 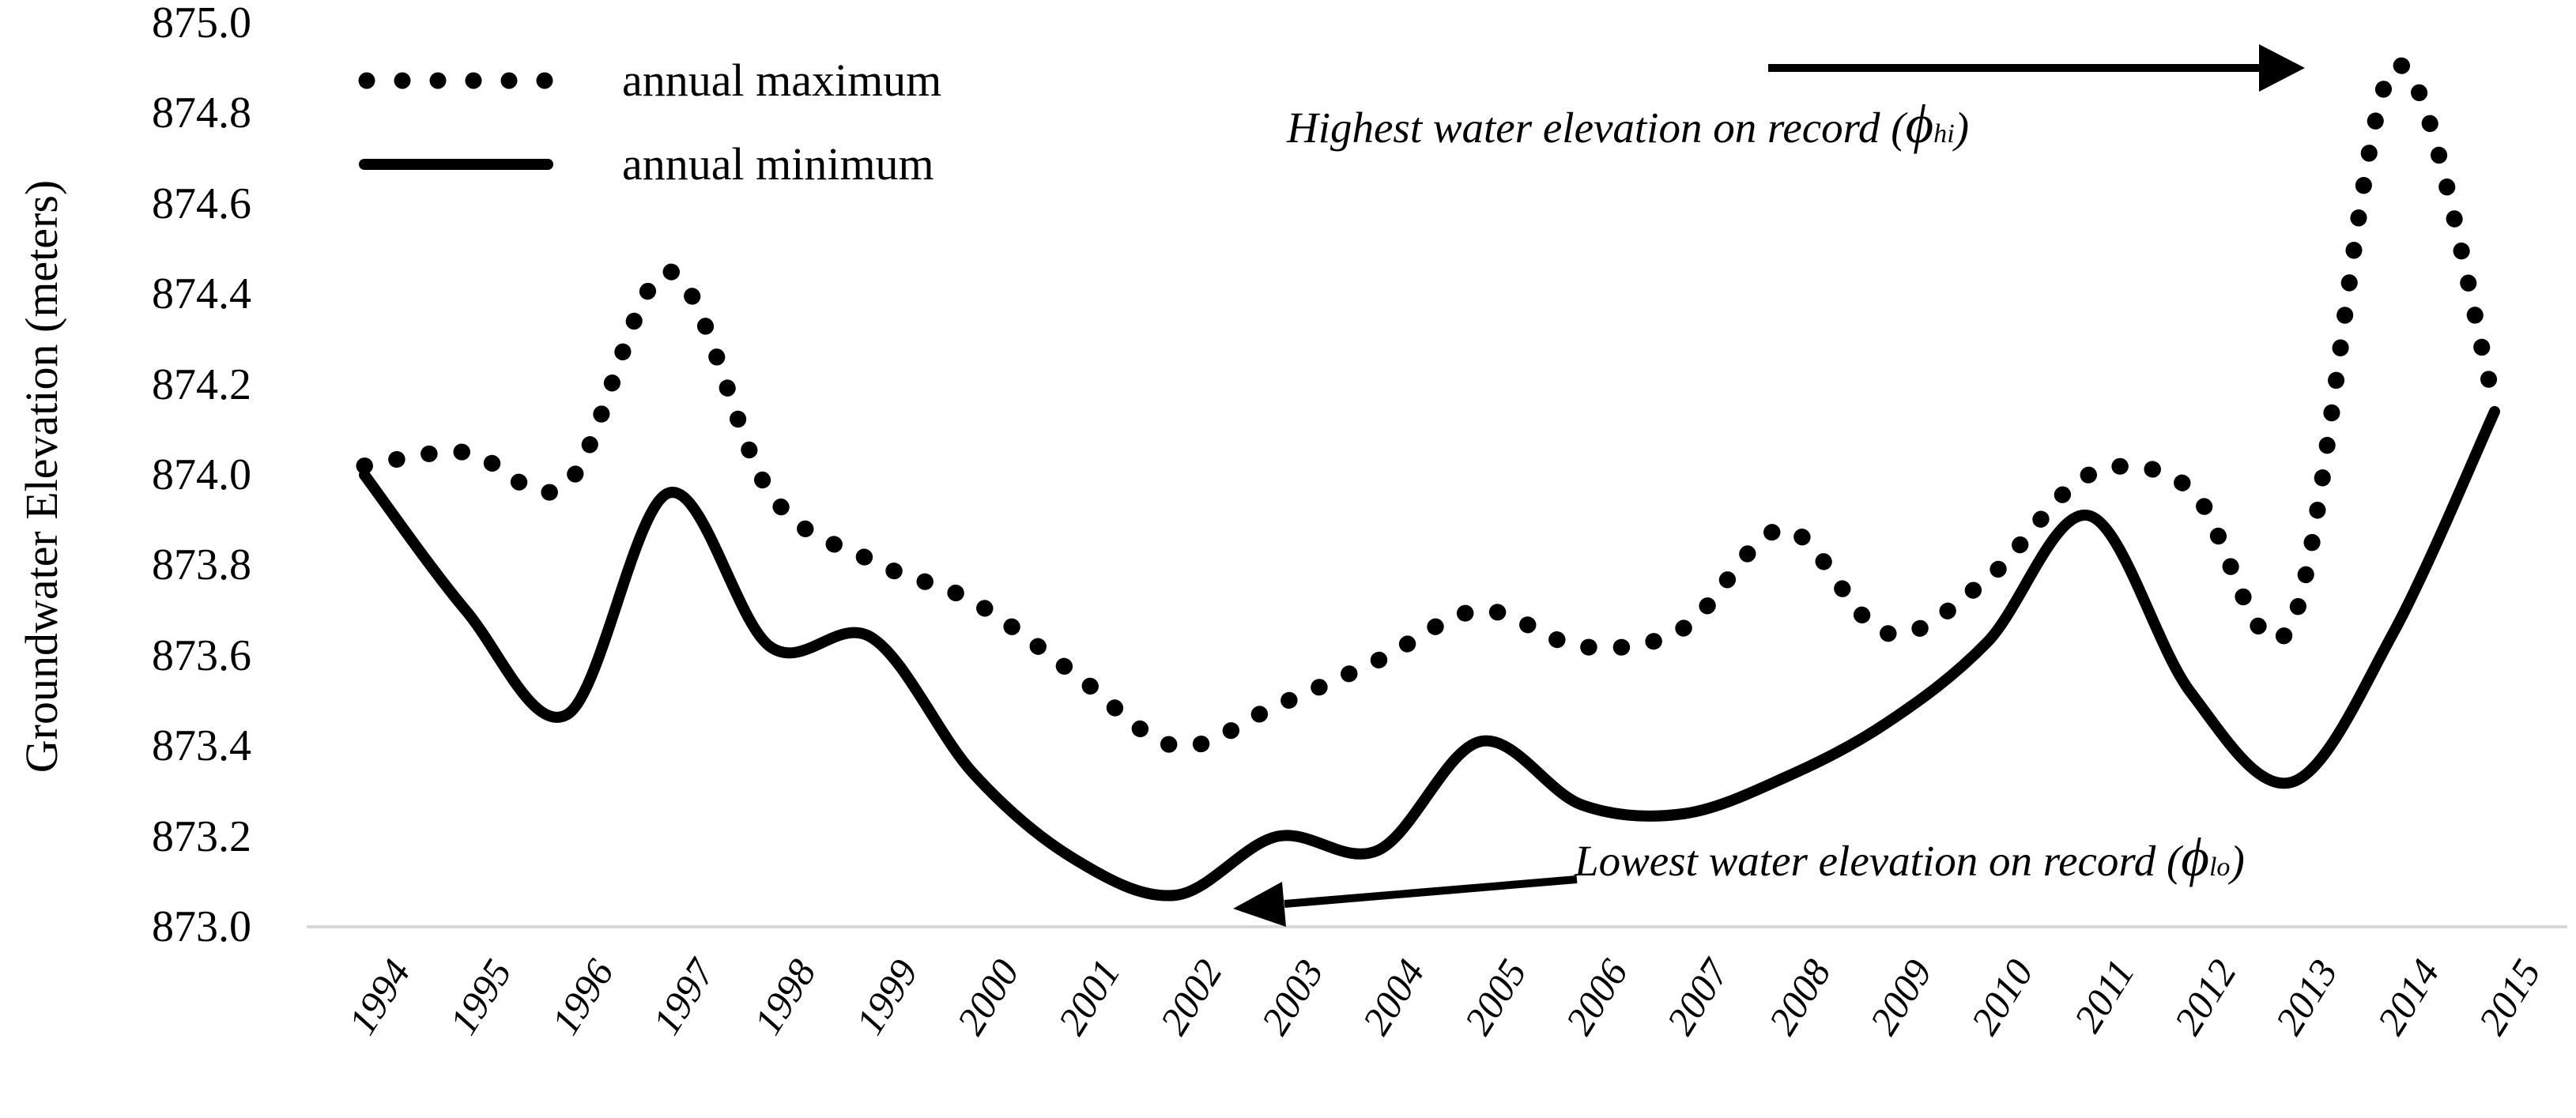 What do you see at coordinates (1878, 861) in the screenshot?
I see `lowest-annotation-text: Lowest water elevation on record (` at bounding box center [1878, 861].